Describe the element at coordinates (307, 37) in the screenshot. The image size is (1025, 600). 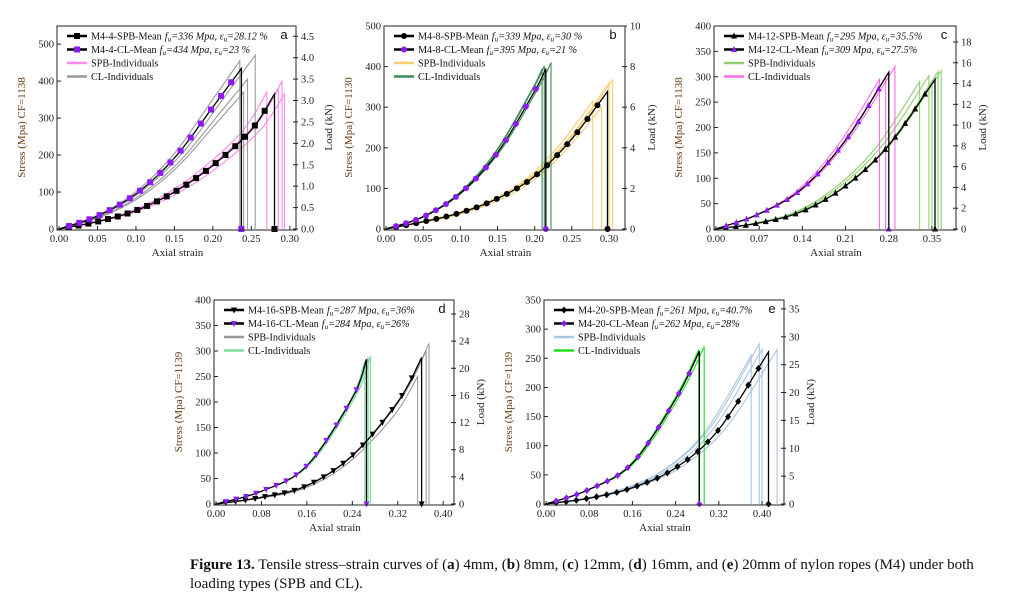
I see `y2-tick-label: 4.5` at that location.